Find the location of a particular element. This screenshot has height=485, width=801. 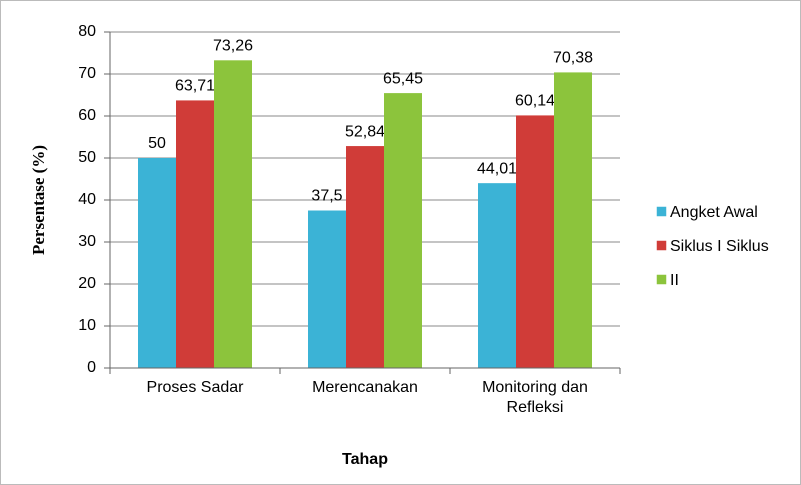

data-label: 52,84 is located at coordinates (365, 131).